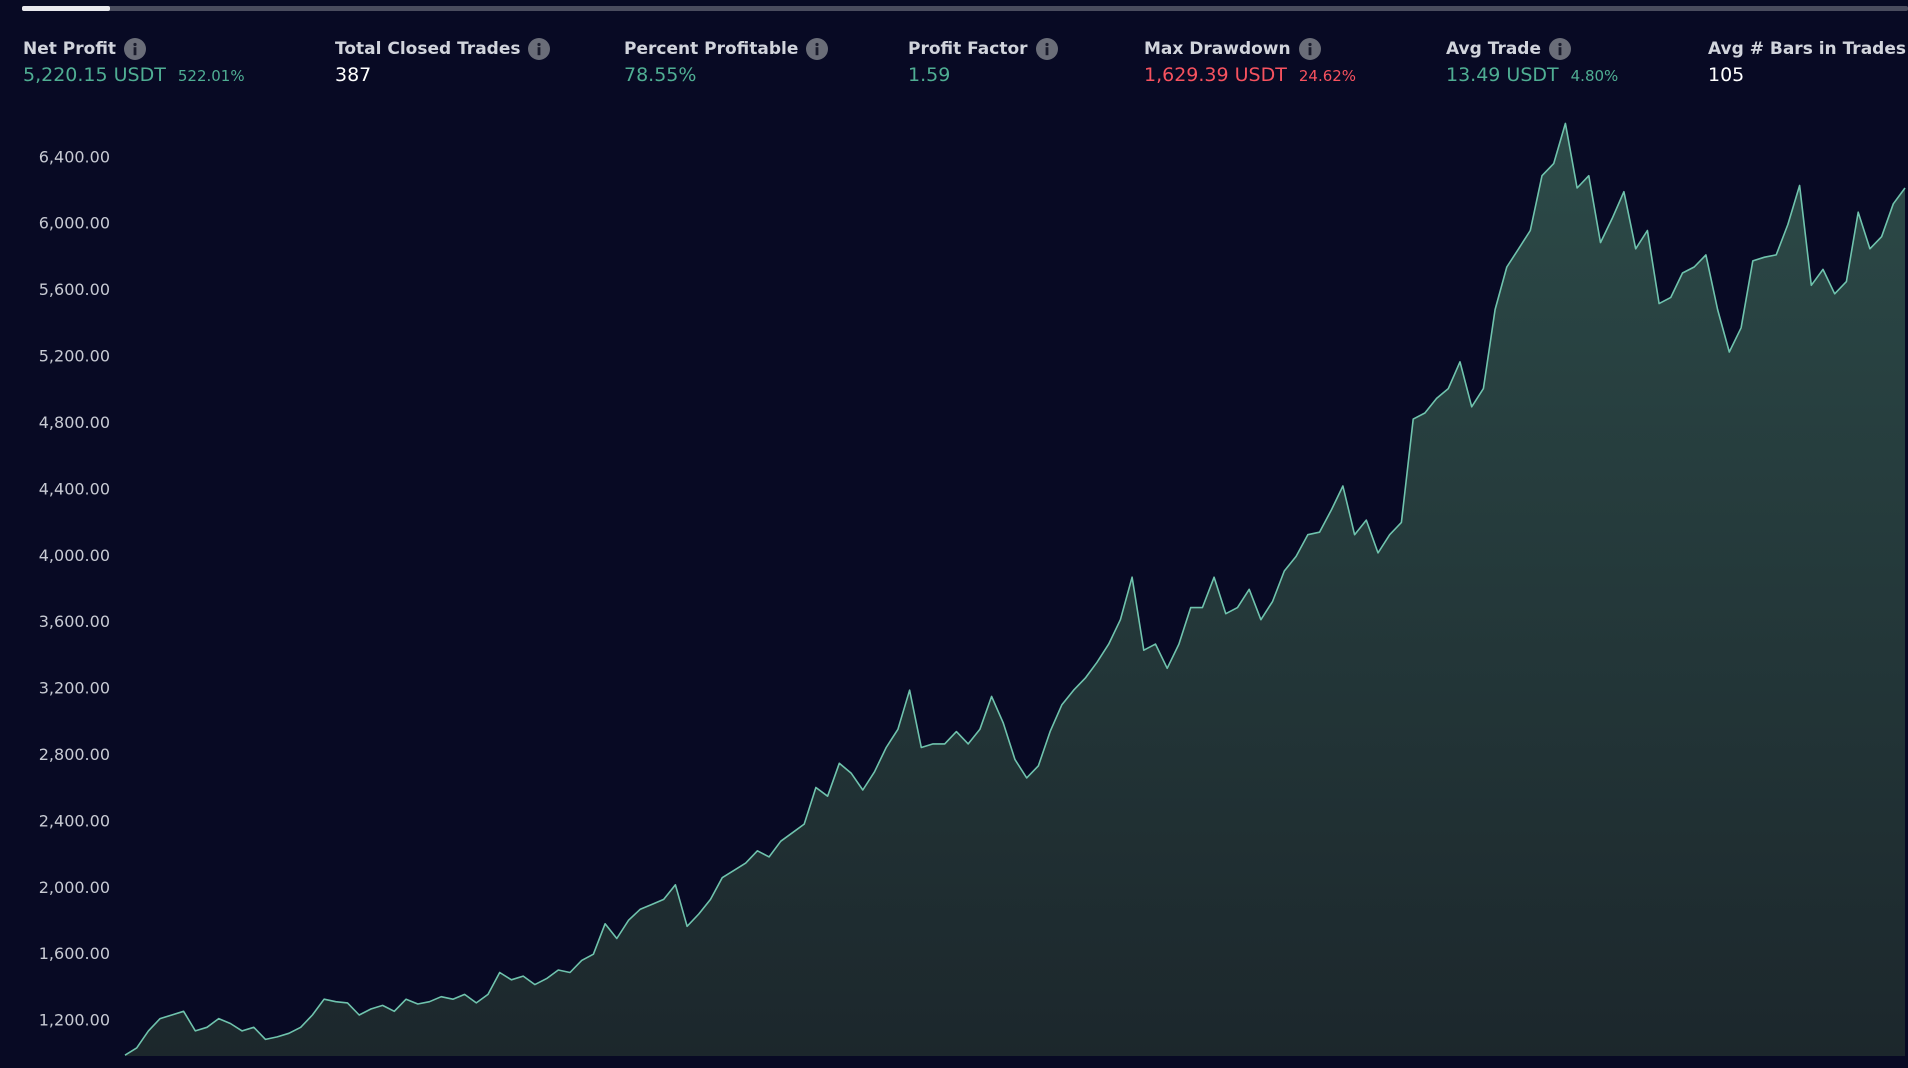 The image size is (1908, 1068). I want to click on y-tick-label: 3,600.00, so click(74, 621).